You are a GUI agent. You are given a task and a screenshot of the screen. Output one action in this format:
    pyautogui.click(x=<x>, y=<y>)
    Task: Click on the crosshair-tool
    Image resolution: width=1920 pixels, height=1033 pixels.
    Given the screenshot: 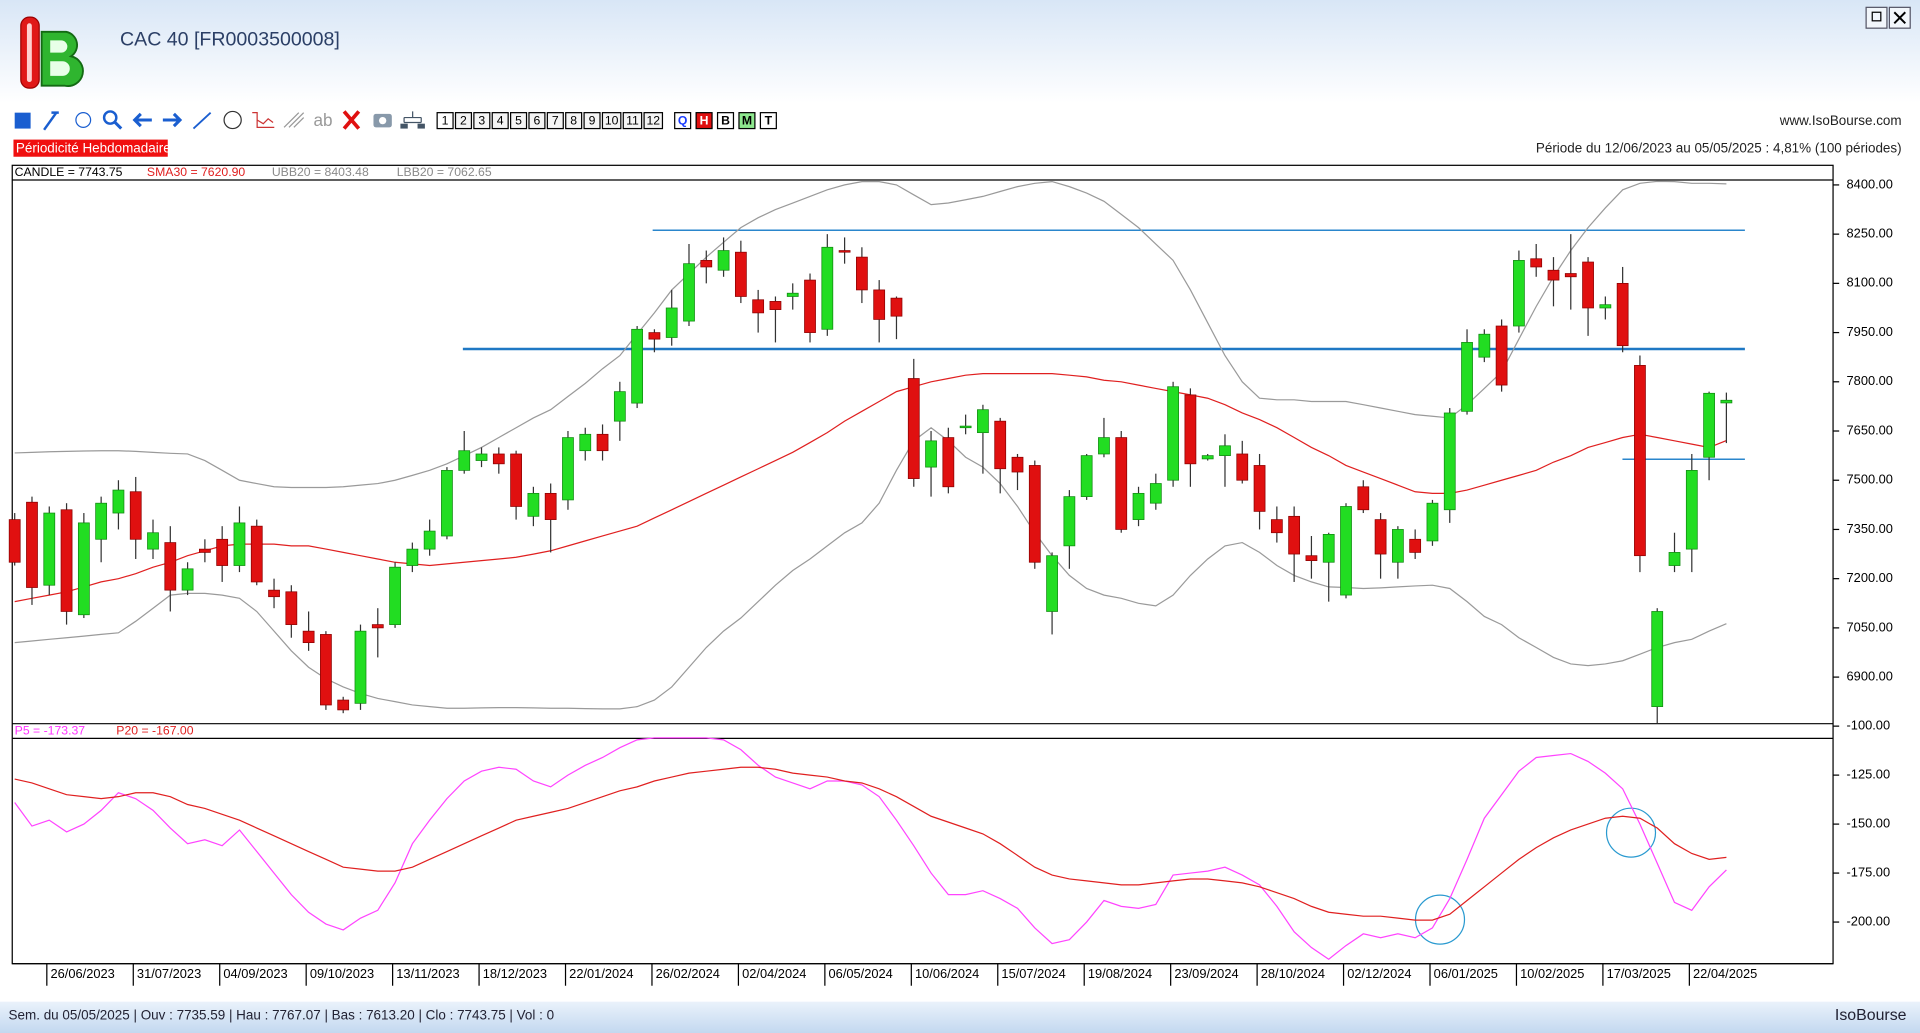 What is the action you would take?
    pyautogui.click(x=83, y=120)
    